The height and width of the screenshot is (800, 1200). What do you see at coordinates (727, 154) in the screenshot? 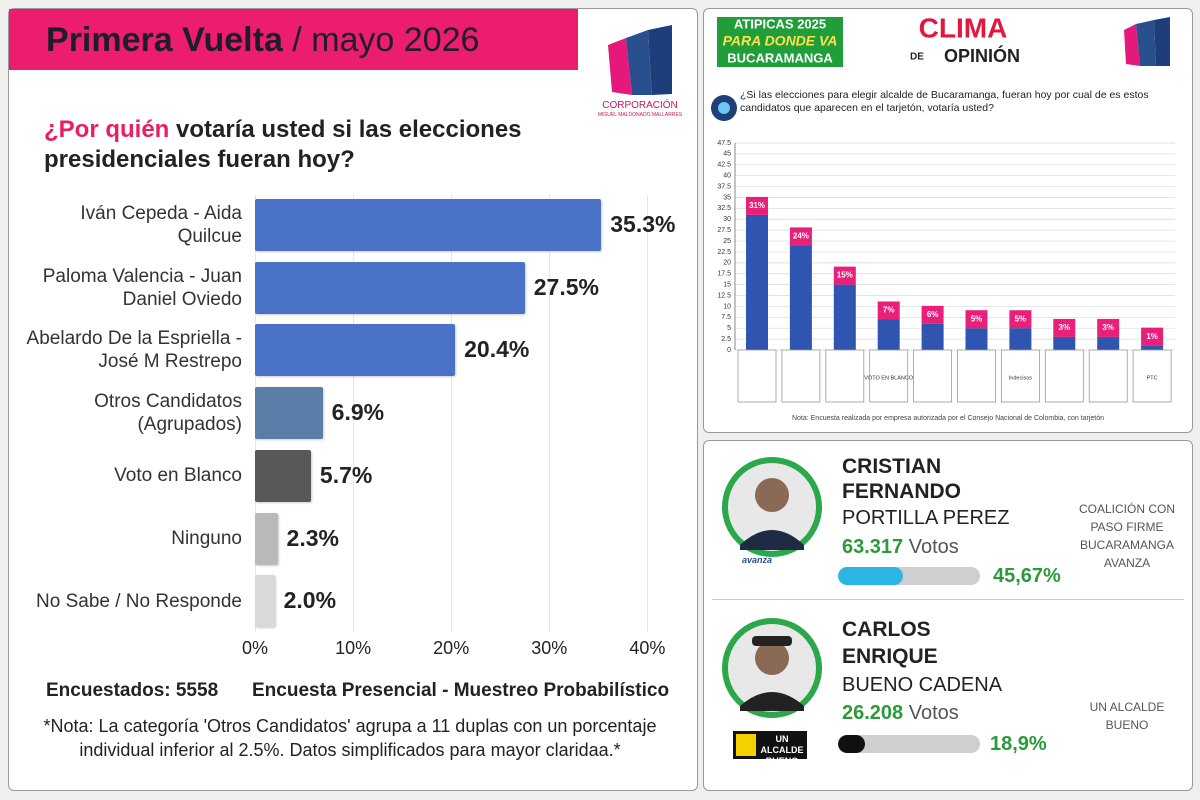
I see `y-tick-label: 45` at bounding box center [727, 154].